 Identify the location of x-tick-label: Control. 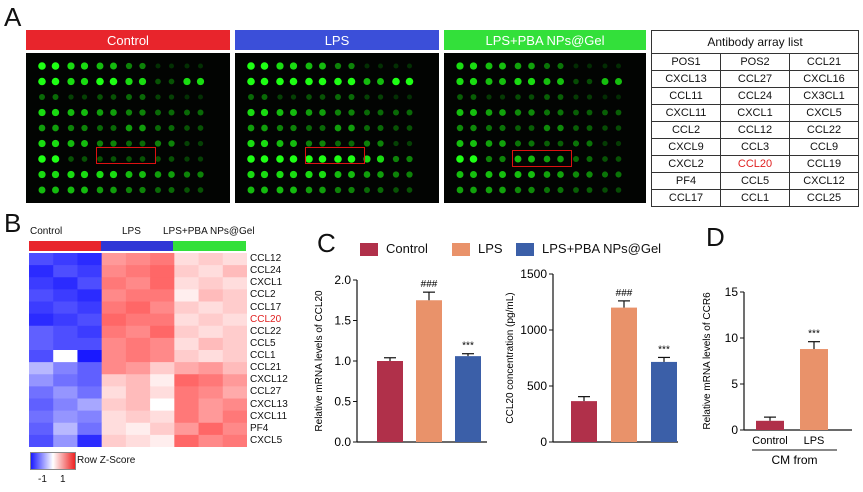
(769, 441).